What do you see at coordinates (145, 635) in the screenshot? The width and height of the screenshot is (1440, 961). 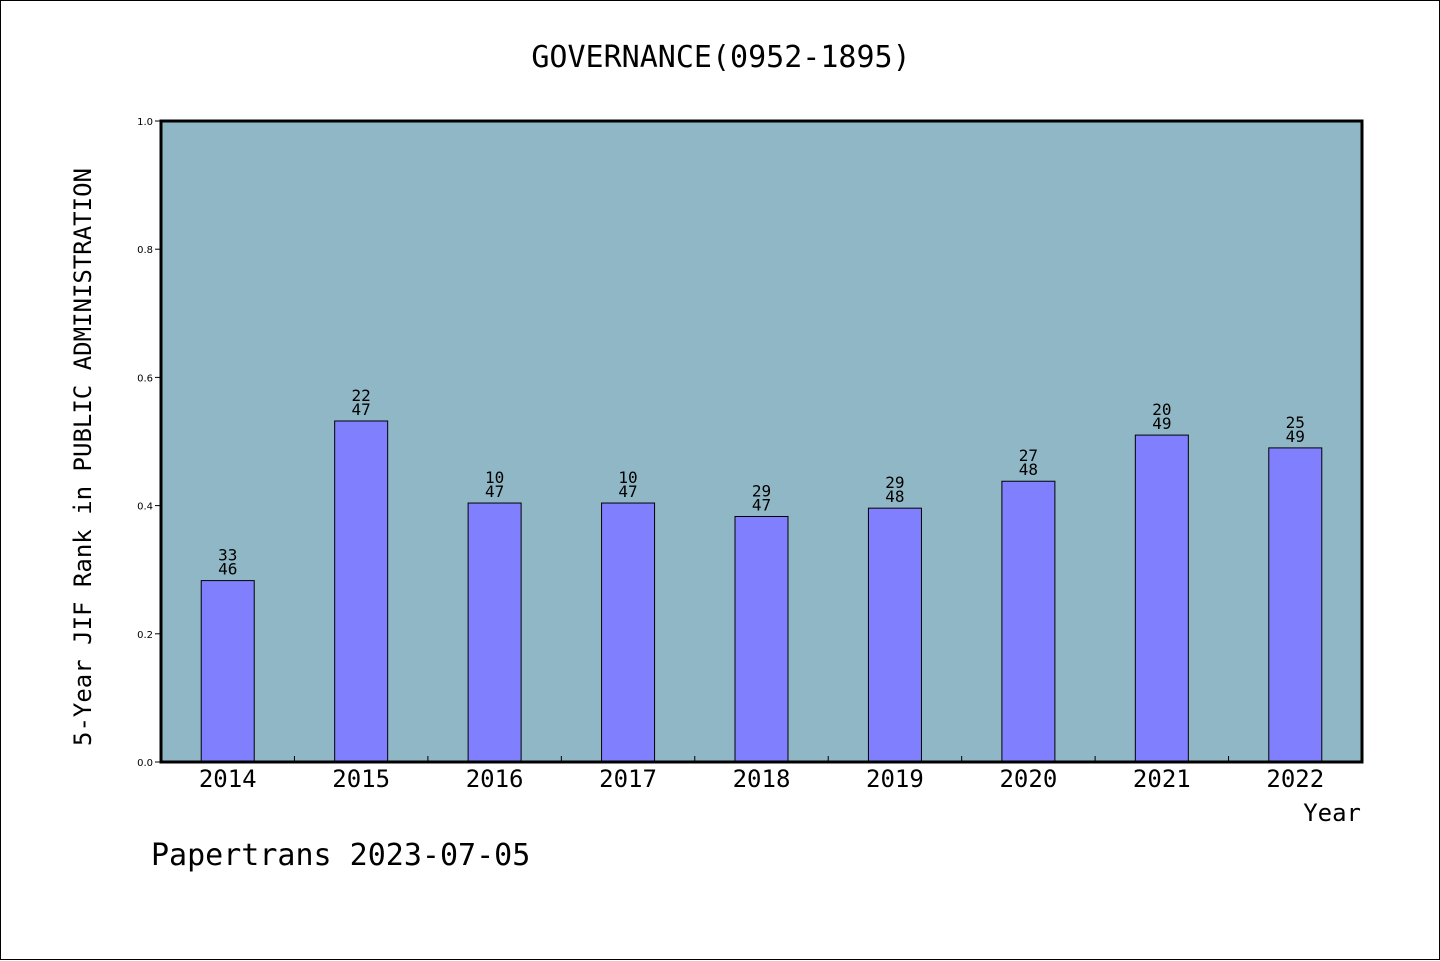 I see `y-tick-label: 0.2` at bounding box center [145, 635].